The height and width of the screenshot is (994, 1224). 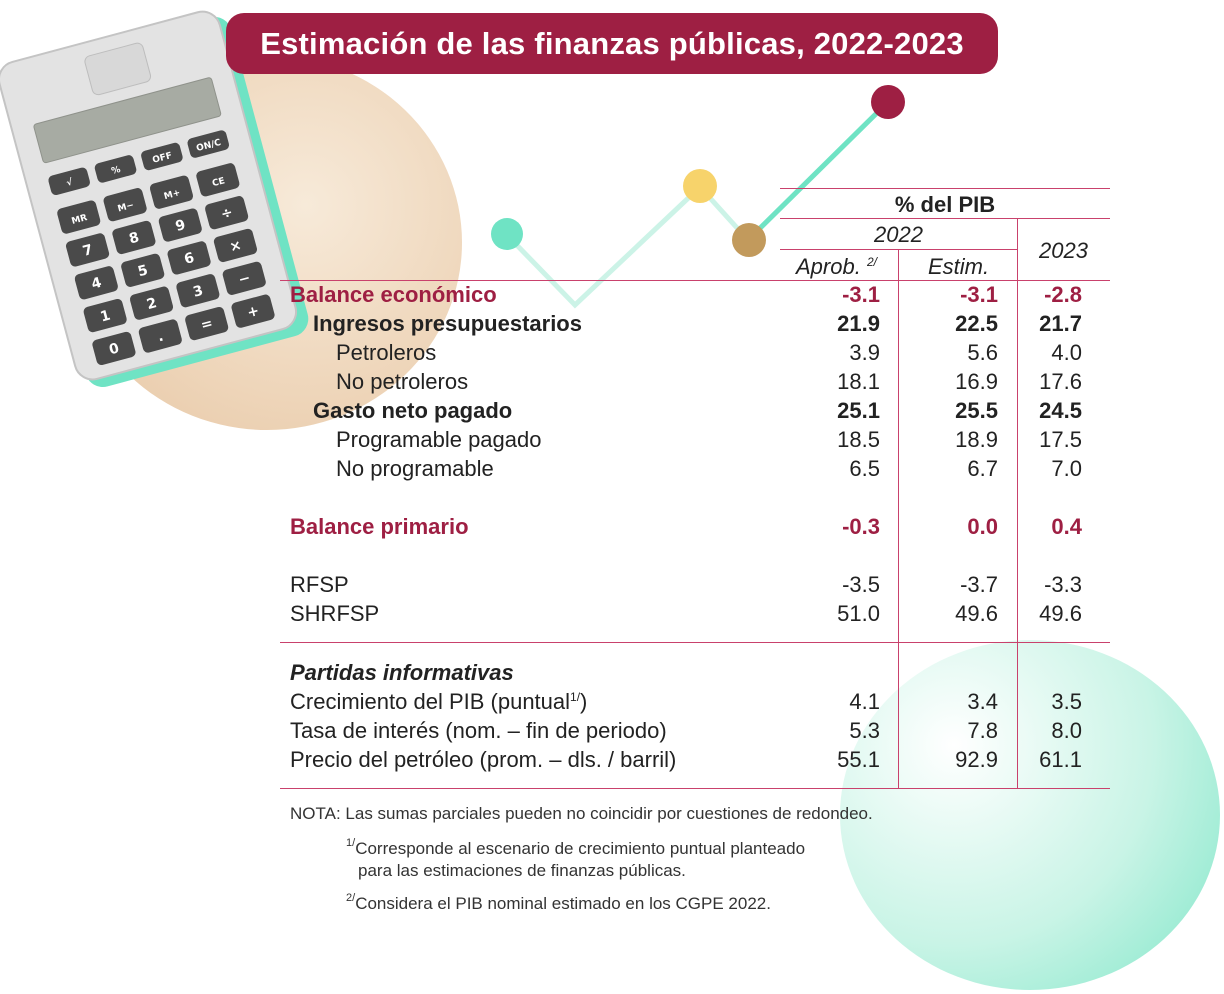 What do you see at coordinates (976, 381) in the screenshot?
I see `value-estim: 16.9` at bounding box center [976, 381].